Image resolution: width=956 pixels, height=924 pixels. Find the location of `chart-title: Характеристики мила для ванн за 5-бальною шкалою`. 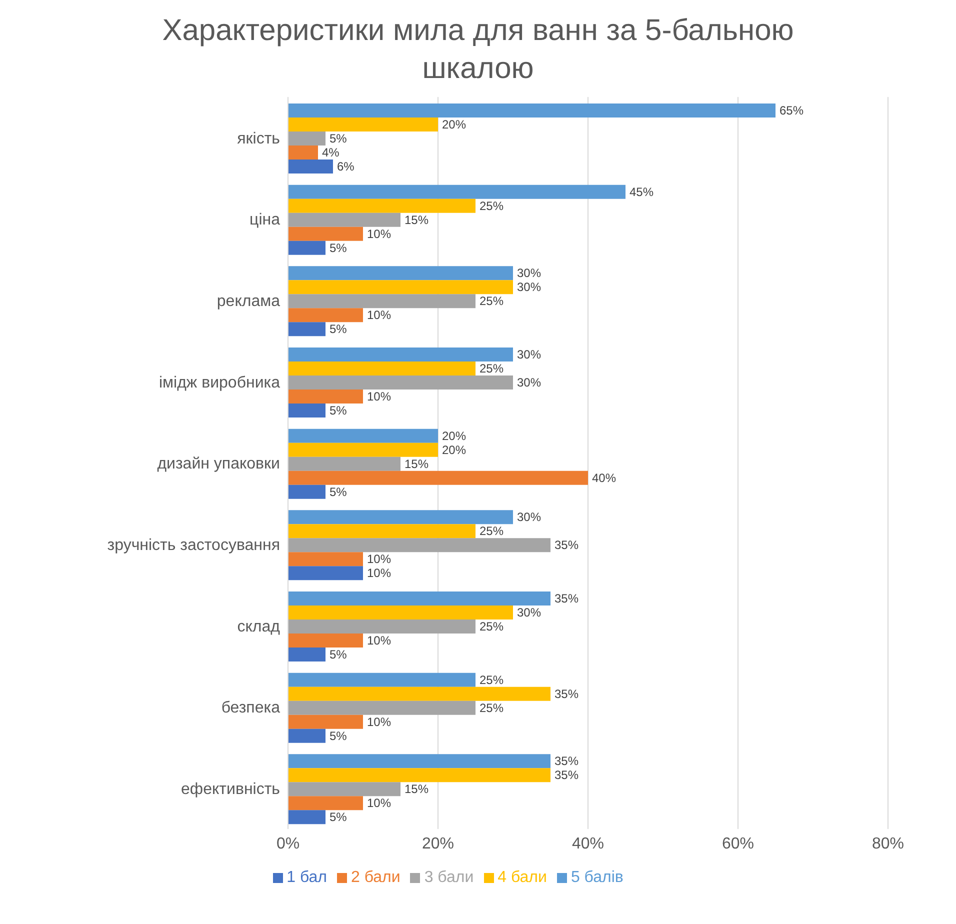

chart-title: Характеристики мила для ванн за 5-бальною шкалою is located at coordinates (478, 50).